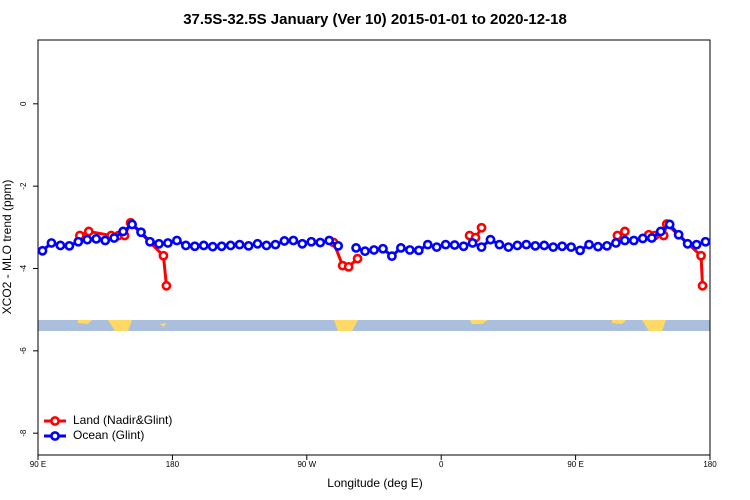 This screenshot has height=500, width=750. I want to click on y-tick-label: -8, so click(23, 433).